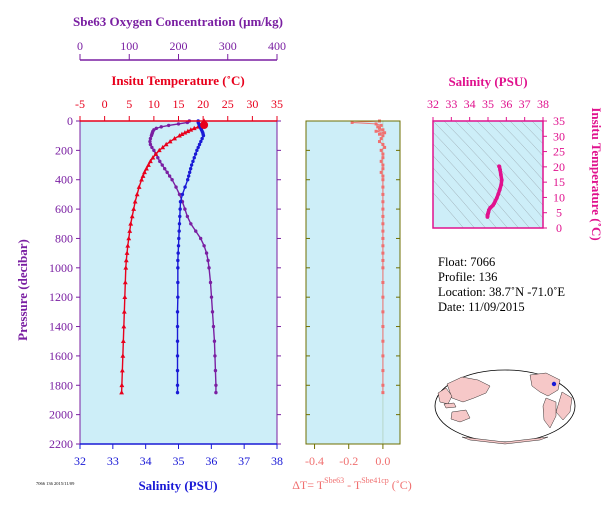 Image resolution: width=616 pixels, height=507 pixels. Describe the element at coordinates (129, 104) in the screenshot. I see `temperature-tick-label: 5` at that location.